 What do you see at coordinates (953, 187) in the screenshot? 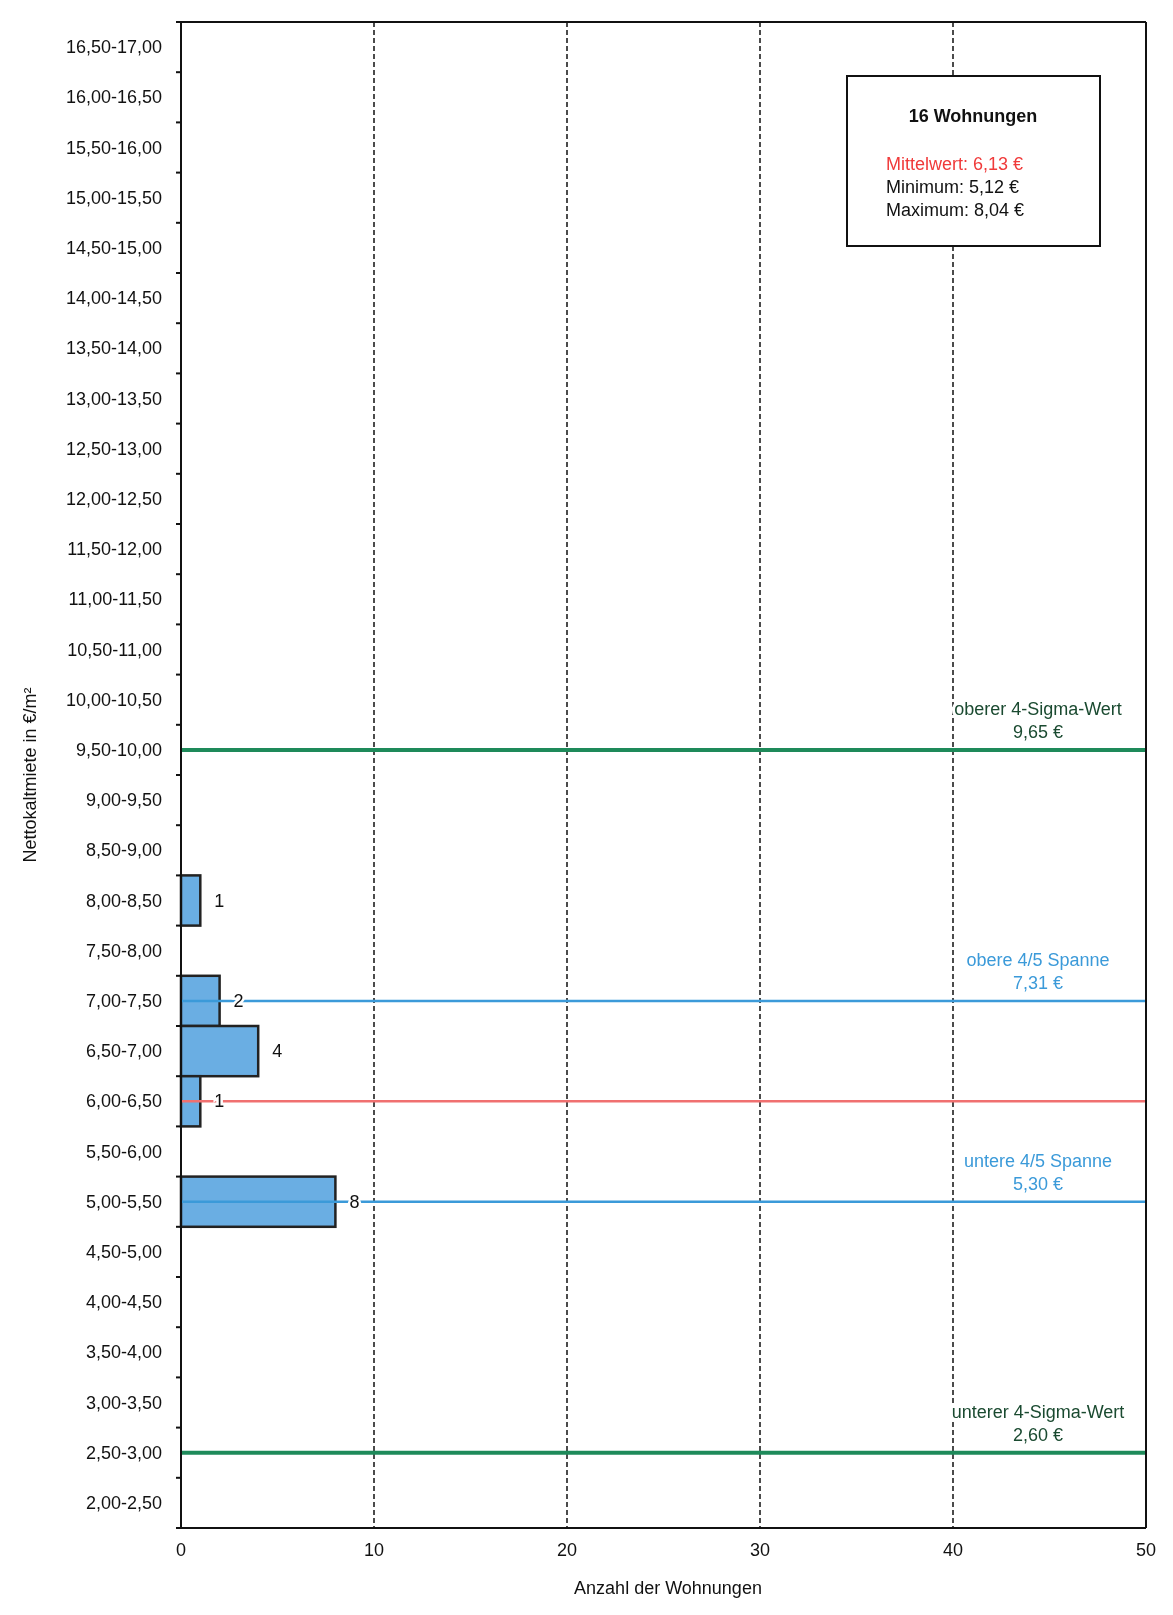
I see `annotation: Minimum: 5,12 €` at bounding box center [953, 187].